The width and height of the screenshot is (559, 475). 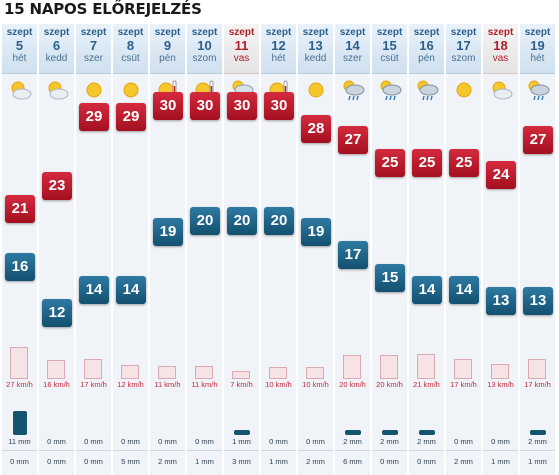 I want to click on min-temp-badge: 15, so click(x=390, y=278).